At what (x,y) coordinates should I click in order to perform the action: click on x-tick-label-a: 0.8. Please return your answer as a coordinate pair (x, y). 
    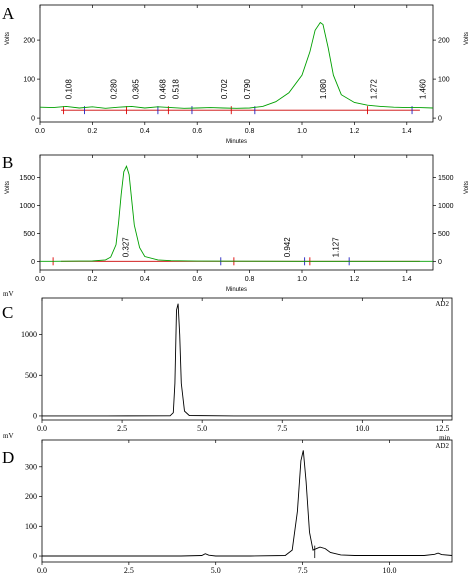
    Looking at the image, I should click on (250, 131).